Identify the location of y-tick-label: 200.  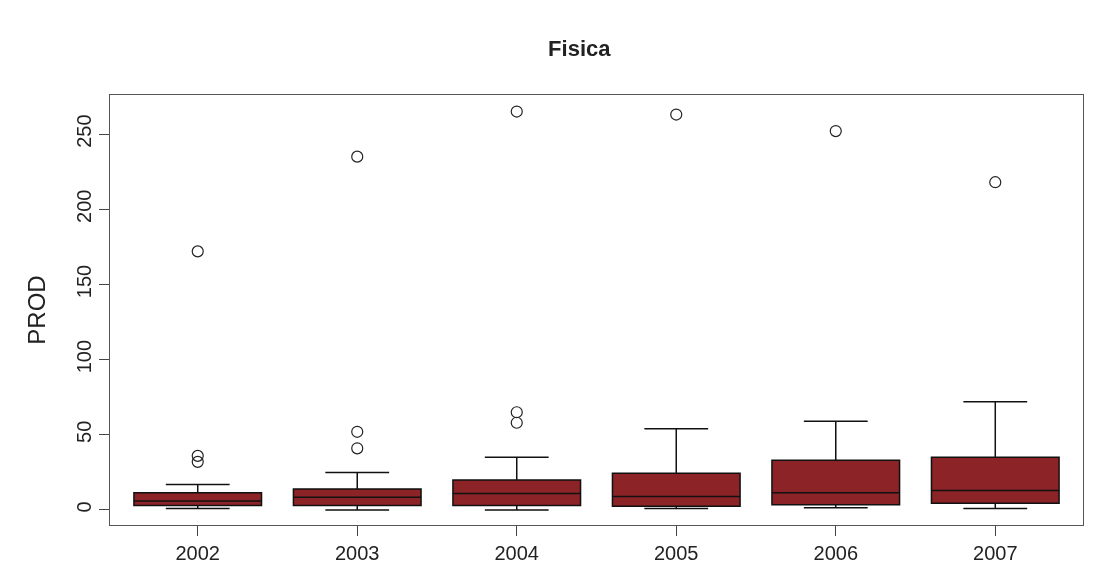
(84, 206).